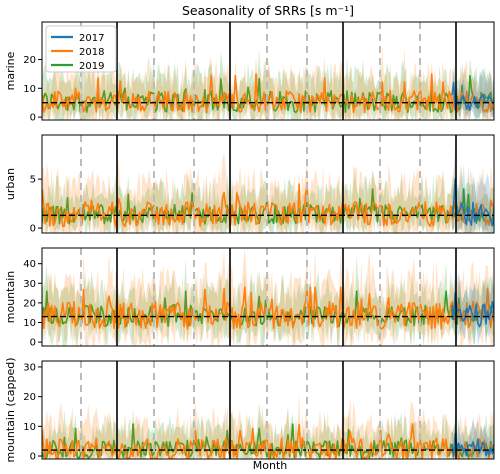 This screenshot has width=500, height=474. What do you see at coordinates (91, 52) in the screenshot?
I see `legend-label-2018: 2018` at bounding box center [91, 52].